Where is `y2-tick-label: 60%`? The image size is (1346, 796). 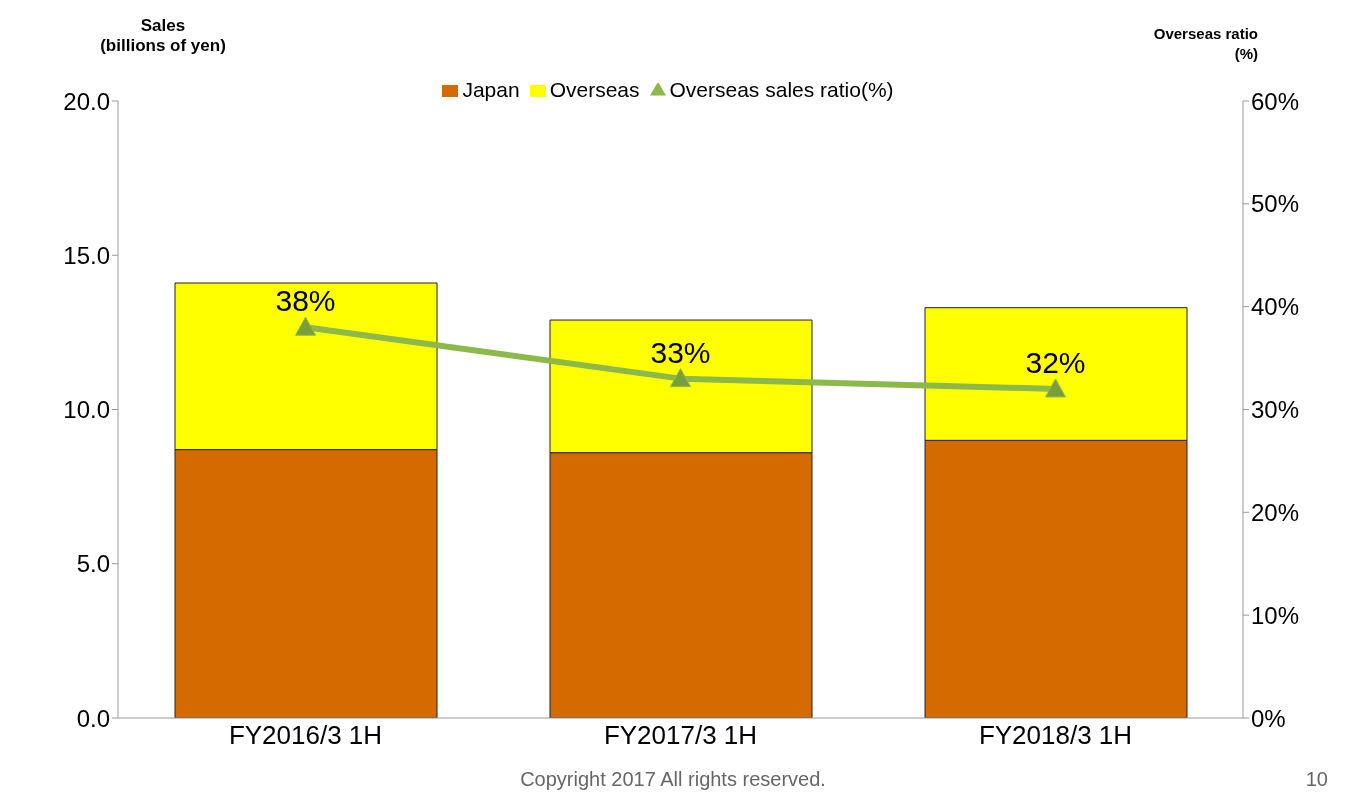 y2-tick-label: 60% is located at coordinates (1275, 101).